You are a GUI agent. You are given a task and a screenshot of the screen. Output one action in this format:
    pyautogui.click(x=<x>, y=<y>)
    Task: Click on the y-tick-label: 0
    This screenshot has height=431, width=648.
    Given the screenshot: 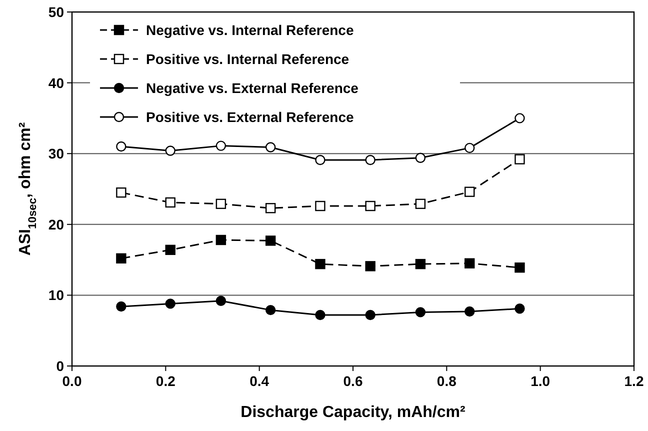 What is the action you would take?
    pyautogui.click(x=60, y=366)
    